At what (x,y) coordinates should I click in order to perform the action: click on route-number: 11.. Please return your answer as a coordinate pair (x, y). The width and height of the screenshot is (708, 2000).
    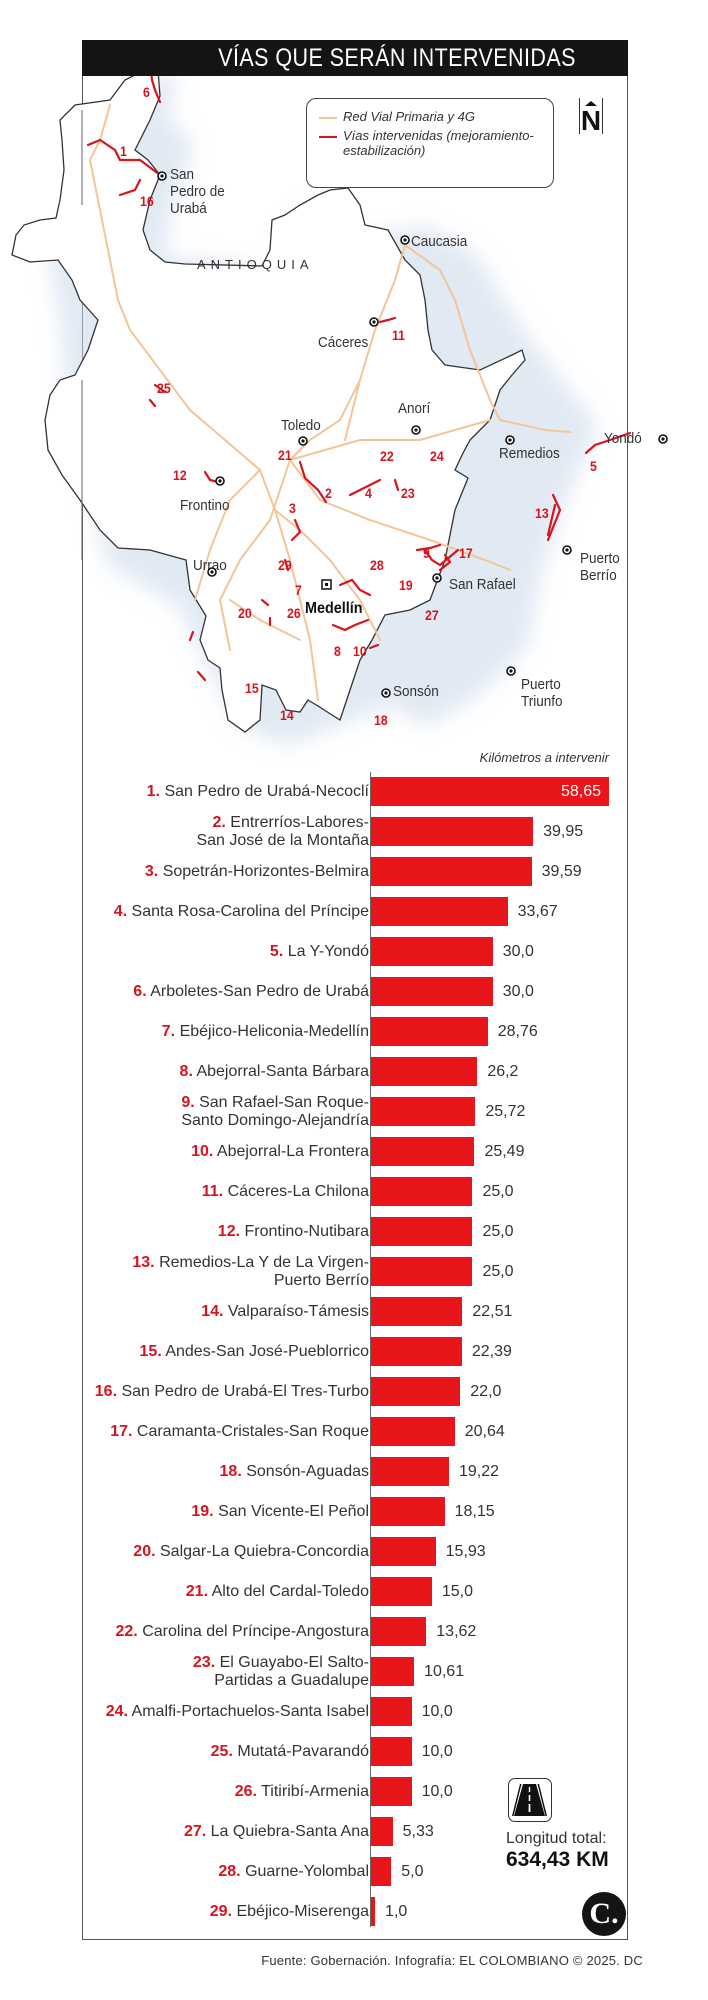
    Looking at the image, I should click on (212, 1191).